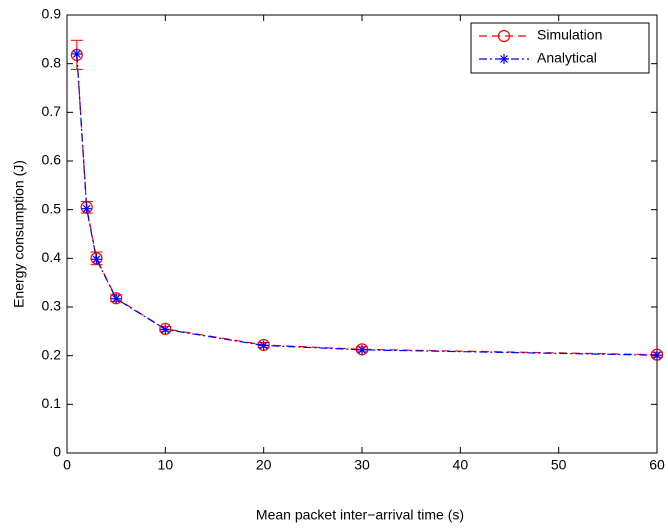 The height and width of the screenshot is (528, 668). I want to click on y-tick-label: 0.5, so click(52, 208).